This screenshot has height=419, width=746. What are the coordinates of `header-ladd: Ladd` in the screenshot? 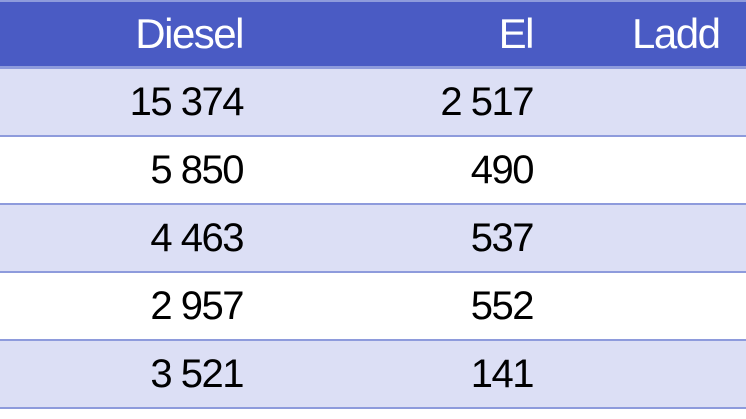 It's located at (676, 33).